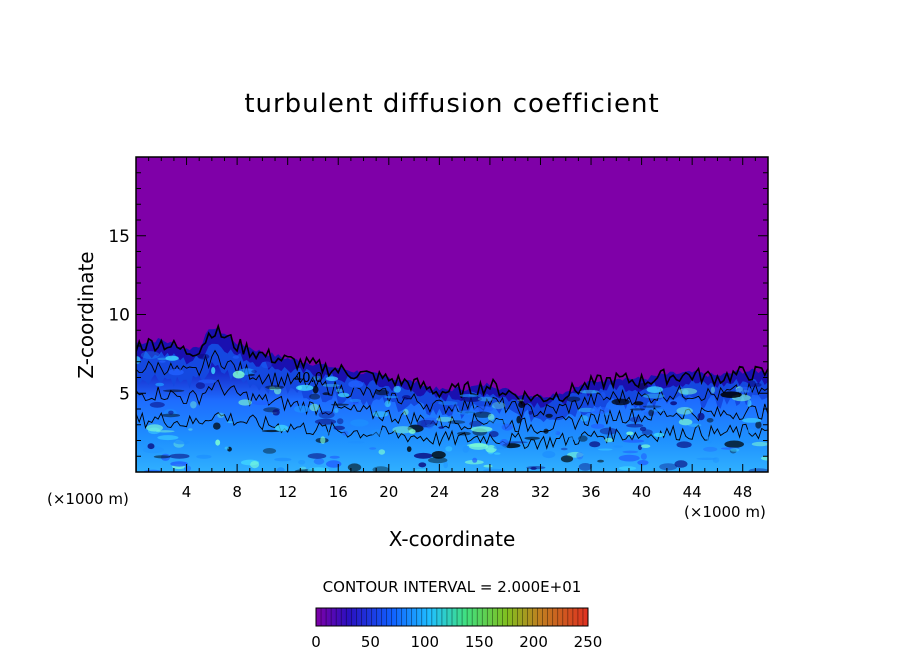  What do you see at coordinates (641, 492) in the screenshot?
I see `x-tick-label: 40` at bounding box center [641, 492].